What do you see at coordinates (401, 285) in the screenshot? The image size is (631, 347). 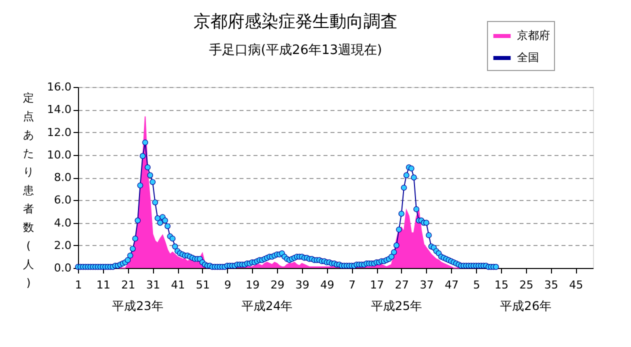 I see `x-tick-label: 27` at bounding box center [401, 285].